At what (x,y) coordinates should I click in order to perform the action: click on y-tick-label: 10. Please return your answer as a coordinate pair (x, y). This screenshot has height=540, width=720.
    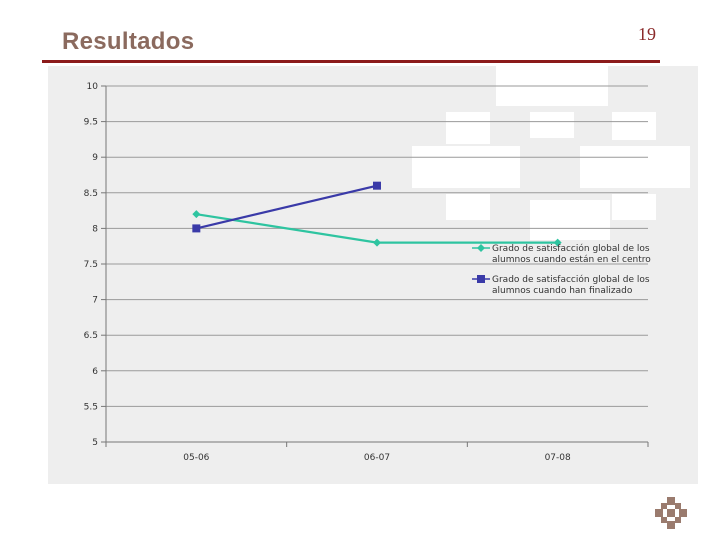
    Looking at the image, I should click on (93, 87).